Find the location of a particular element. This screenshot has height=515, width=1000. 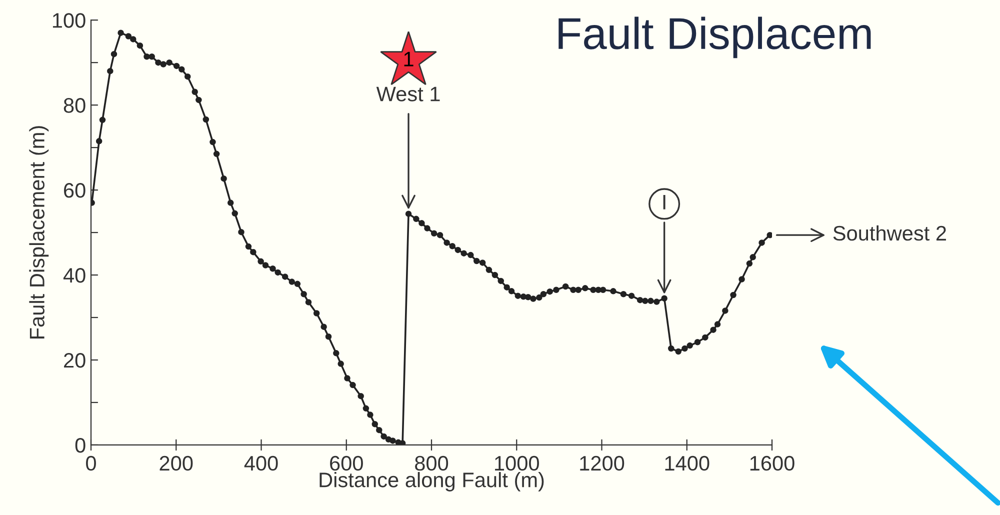

annotation: I is located at coordinates (664, 202).